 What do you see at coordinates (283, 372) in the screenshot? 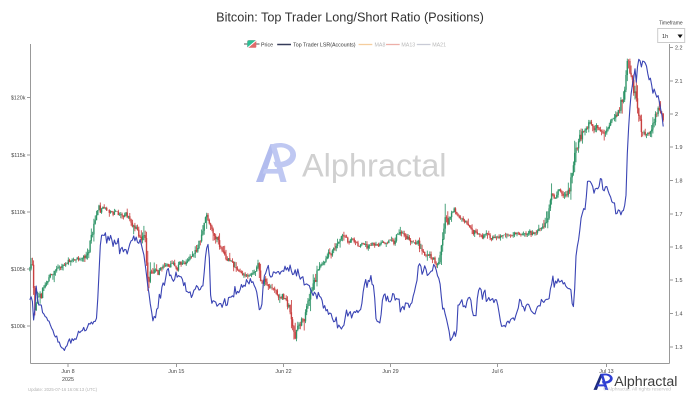
I see `svg-text: Jun 22` at bounding box center [283, 372].